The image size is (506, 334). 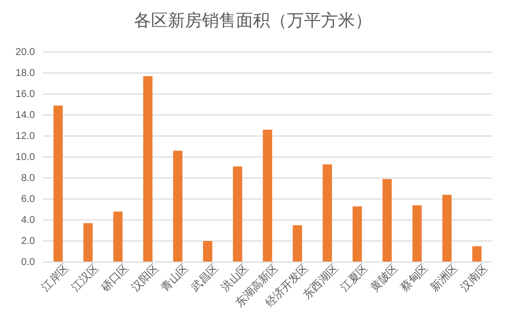 I want to click on y-tick-label: 14.0, so click(x=26, y=116).